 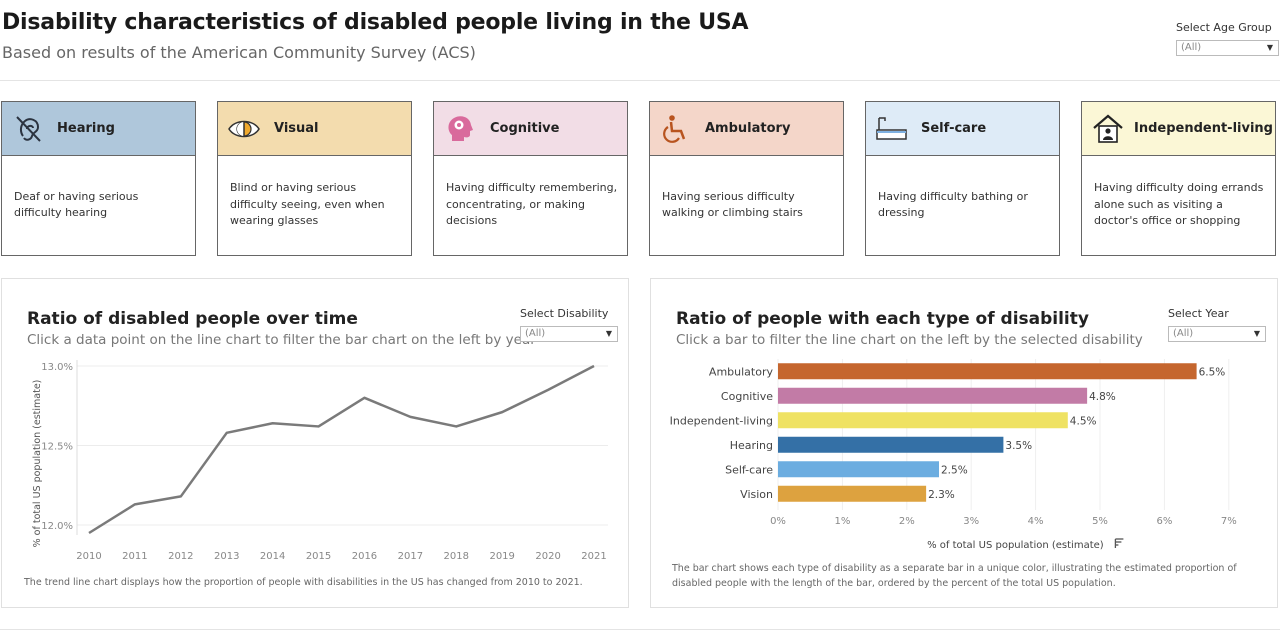 What do you see at coordinates (341, 449) in the screenshot?
I see `trend-line` at bounding box center [341, 449].